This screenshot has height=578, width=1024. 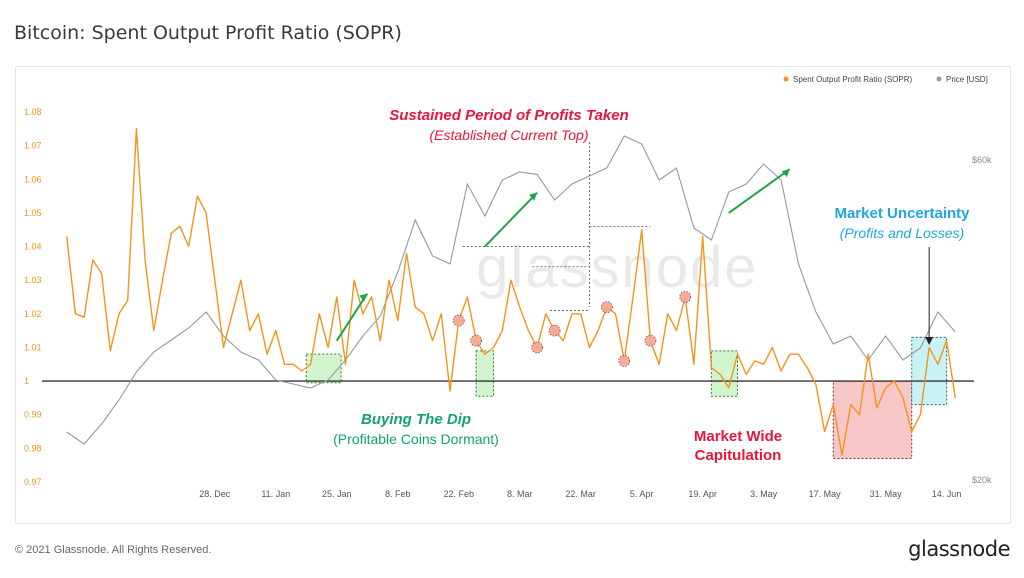 I want to click on y-tick-label: 1, so click(x=26, y=381).